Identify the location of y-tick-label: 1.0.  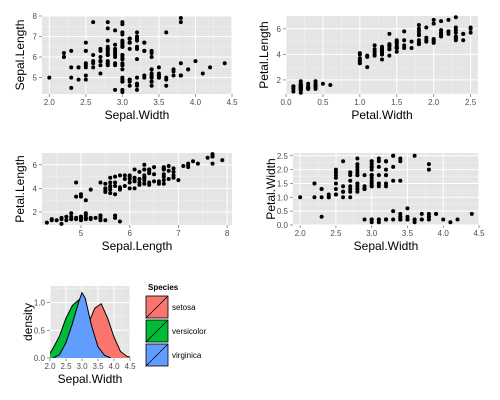
(40, 303).